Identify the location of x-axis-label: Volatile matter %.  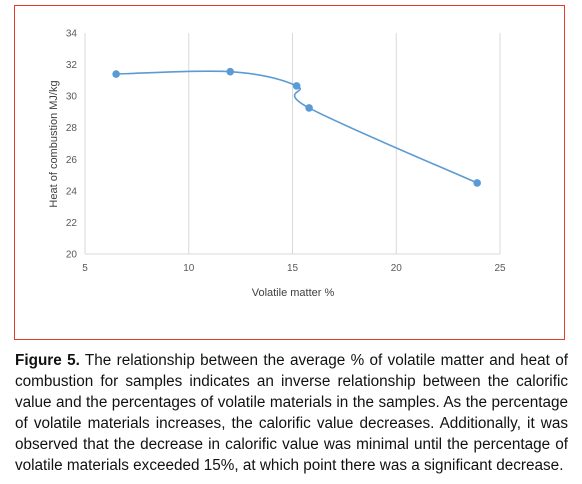
(293, 293).